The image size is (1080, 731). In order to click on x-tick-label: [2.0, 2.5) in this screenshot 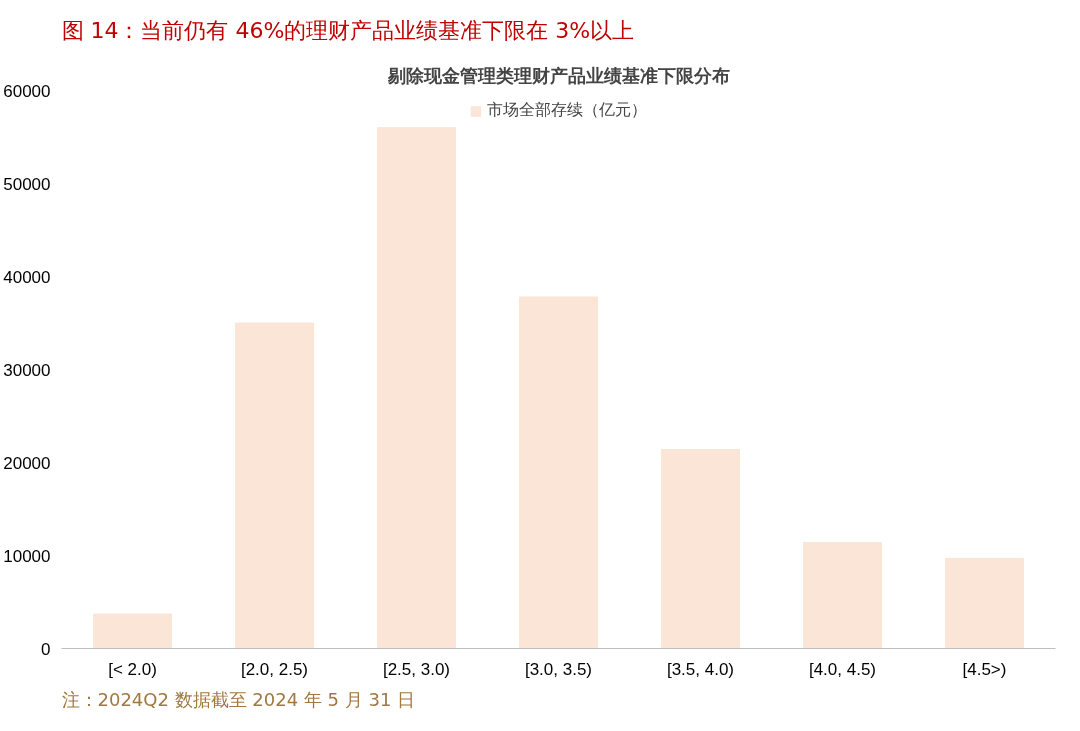, I will do `click(274, 669)`.